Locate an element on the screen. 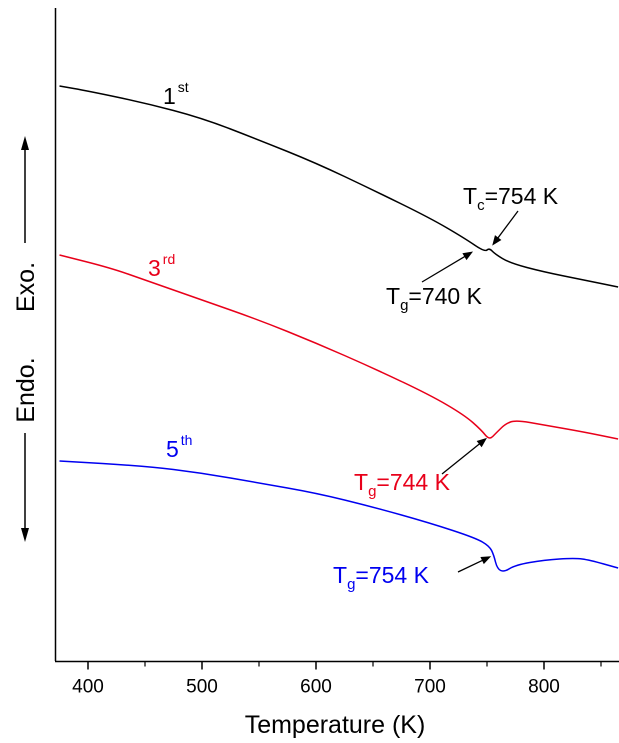  down-arrow-icon is located at coordinates (25, 535).